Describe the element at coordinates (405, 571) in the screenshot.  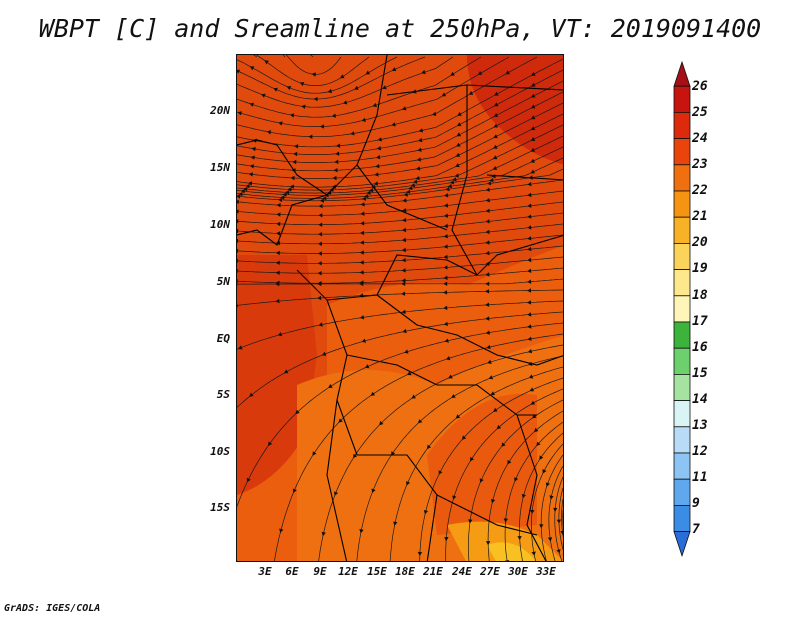
I see `lon-label-18e: 18E` at that location.